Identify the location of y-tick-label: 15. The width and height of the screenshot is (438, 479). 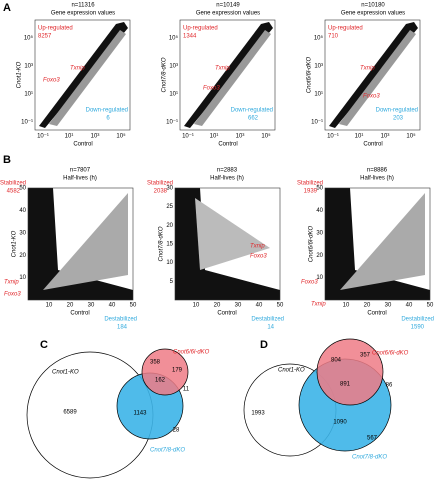
(169, 245).